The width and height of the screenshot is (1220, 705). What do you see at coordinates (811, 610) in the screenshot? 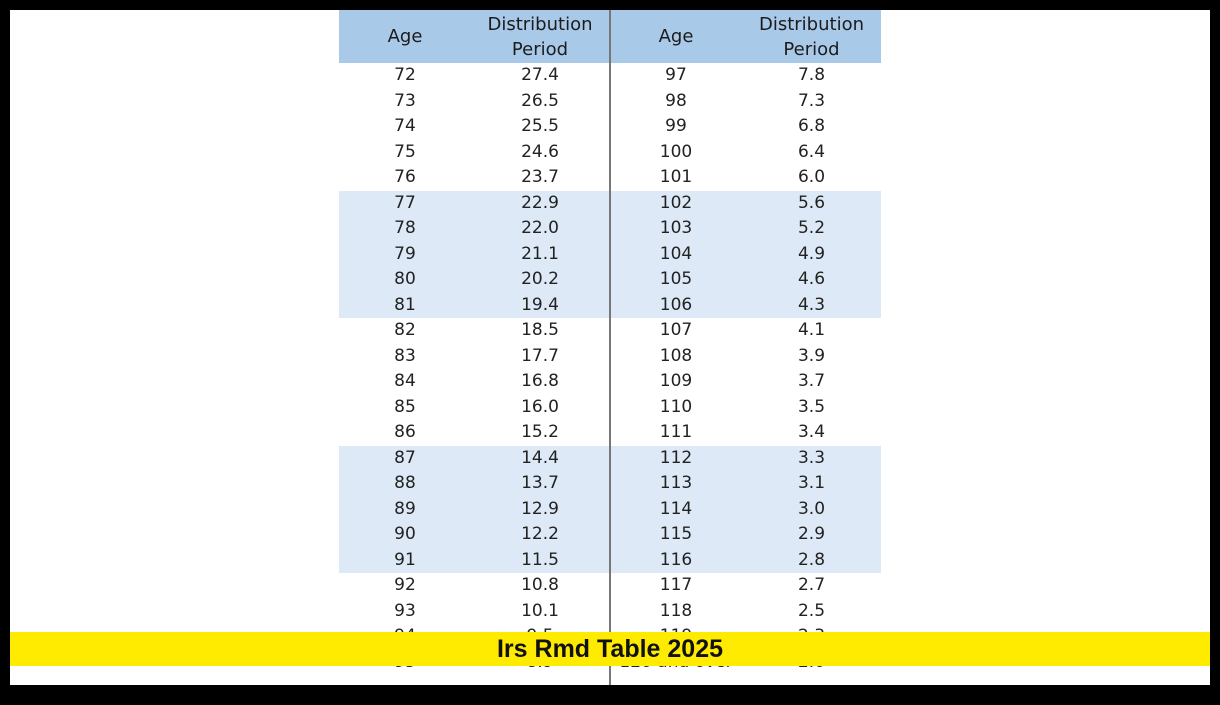
I see `period-cell: 2.5` at bounding box center [811, 610].